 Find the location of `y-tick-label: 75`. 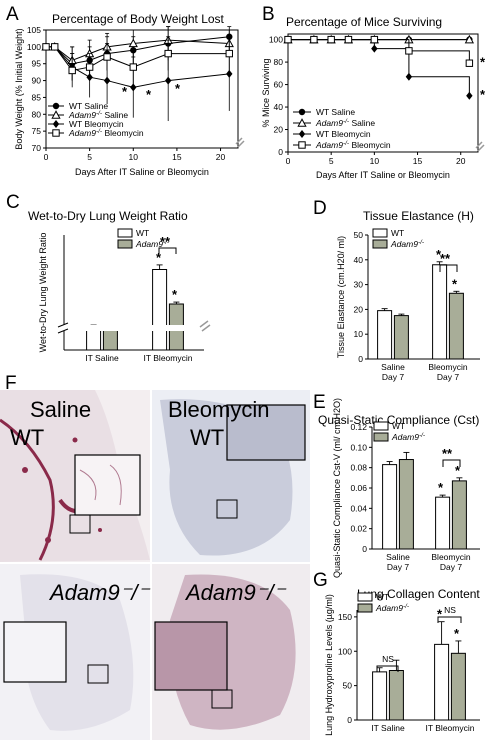

y-tick-label: 75 is located at coordinates (37, 131).